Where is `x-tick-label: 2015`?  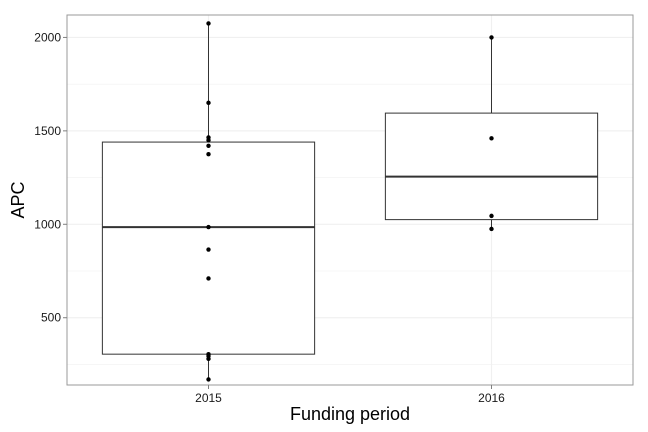 x-tick-label: 2015 is located at coordinates (208, 398).